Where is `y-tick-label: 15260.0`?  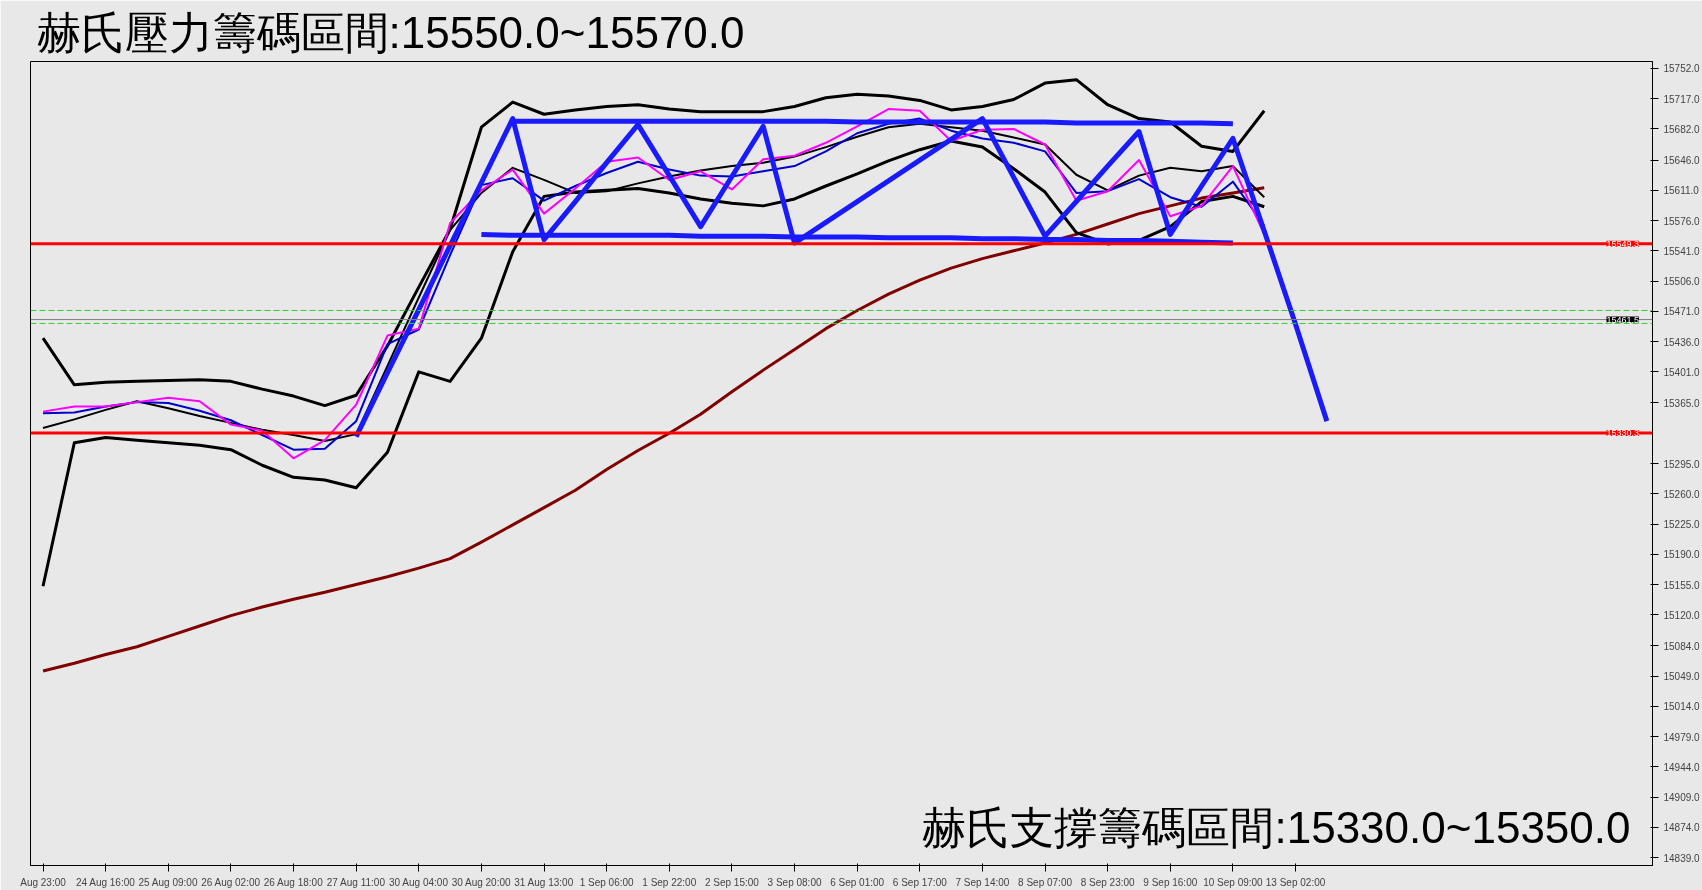 y-tick-label: 15260.0 is located at coordinates (1682, 494).